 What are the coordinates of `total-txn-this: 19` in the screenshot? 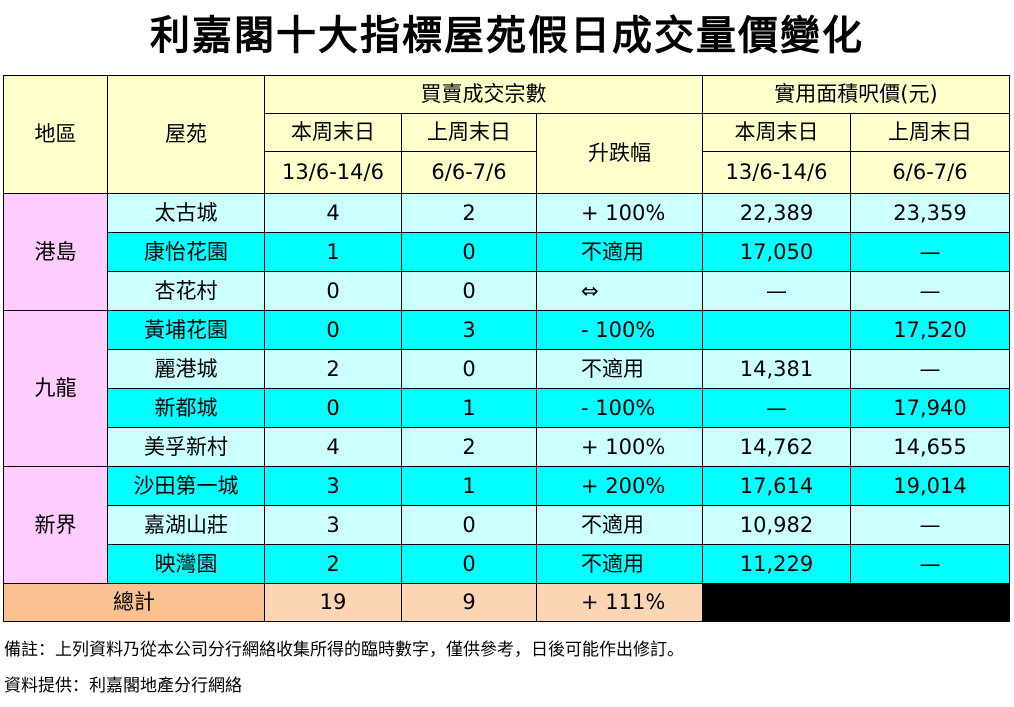 It's located at (333, 602).